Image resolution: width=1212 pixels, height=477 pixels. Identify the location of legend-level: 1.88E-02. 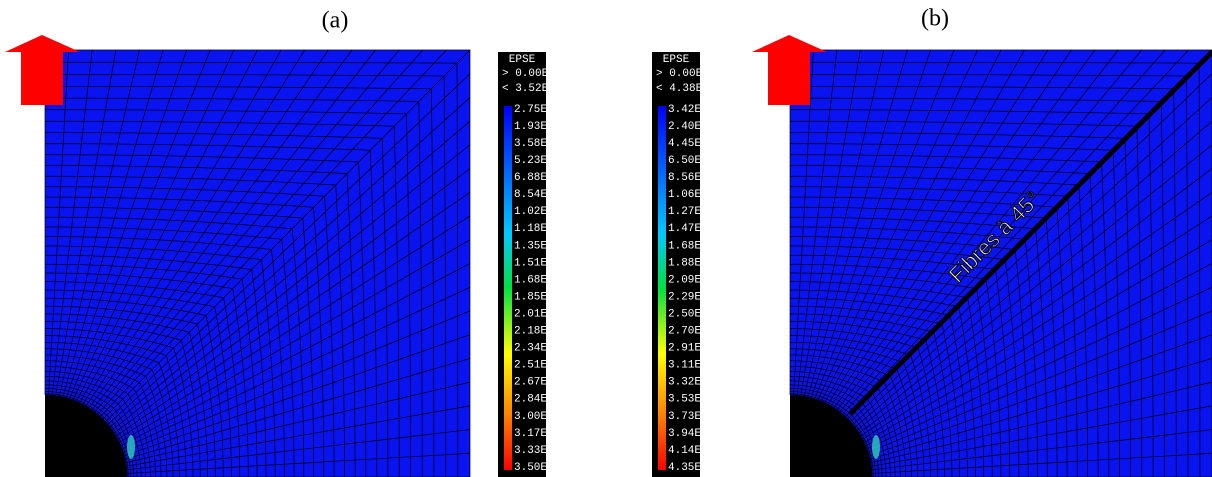
(694, 263).